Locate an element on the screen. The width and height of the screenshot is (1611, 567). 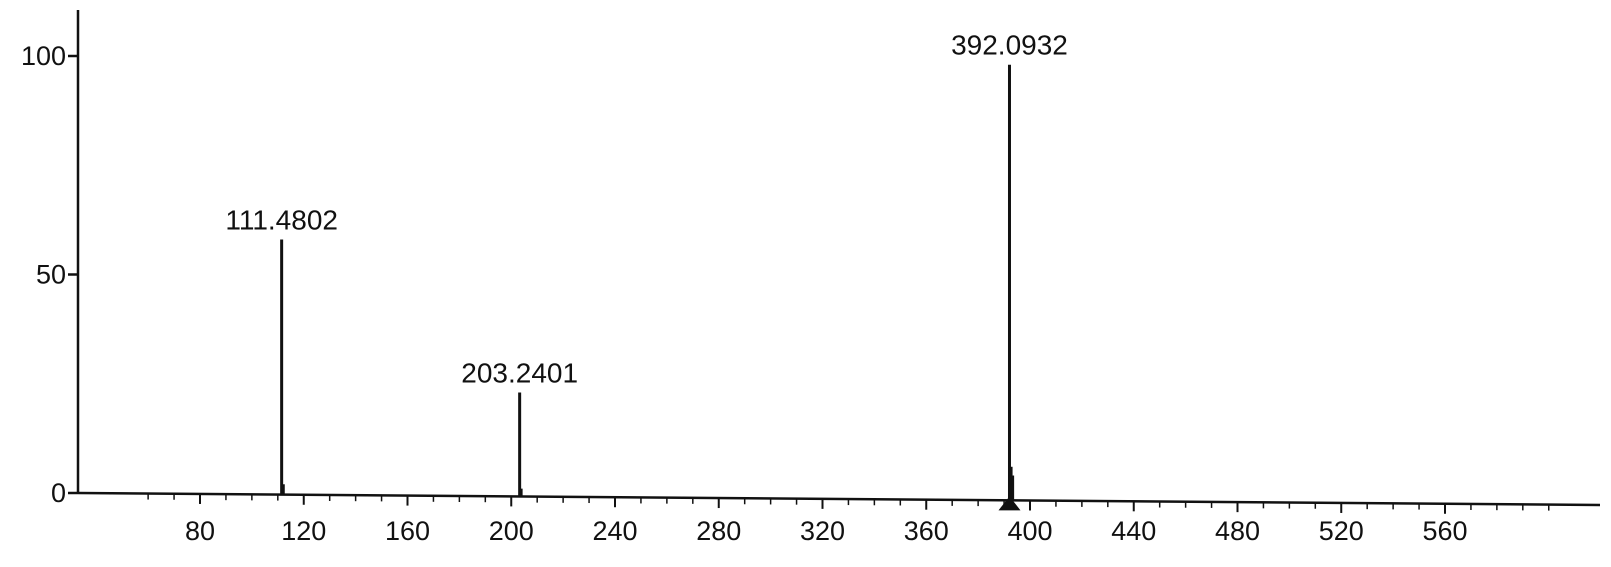
x-tick-label: 360 is located at coordinates (926, 531).